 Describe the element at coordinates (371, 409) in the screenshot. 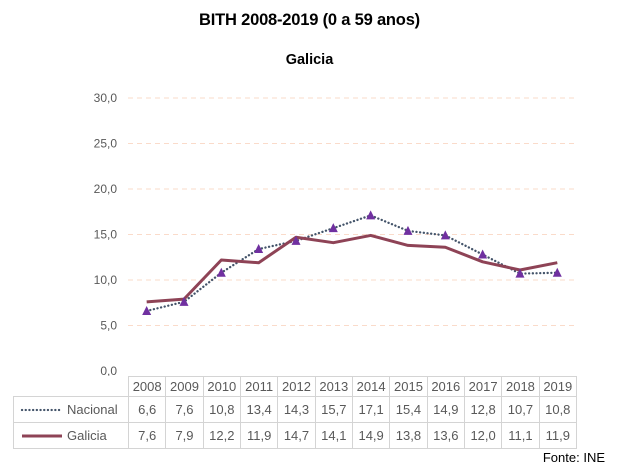

I see `nacional-value-cell: 17,1` at that location.